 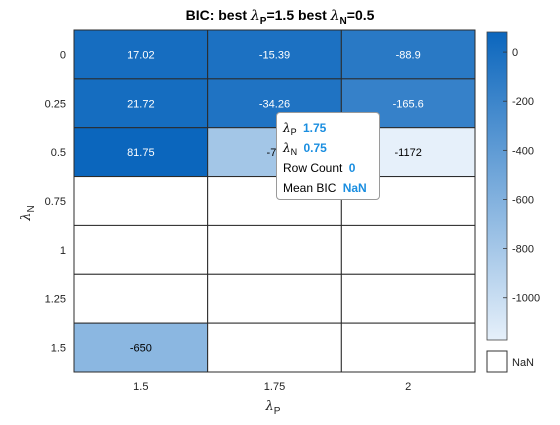 What do you see at coordinates (408, 104) in the screenshot?
I see `cell-value-label: -165.6` at bounding box center [408, 104].